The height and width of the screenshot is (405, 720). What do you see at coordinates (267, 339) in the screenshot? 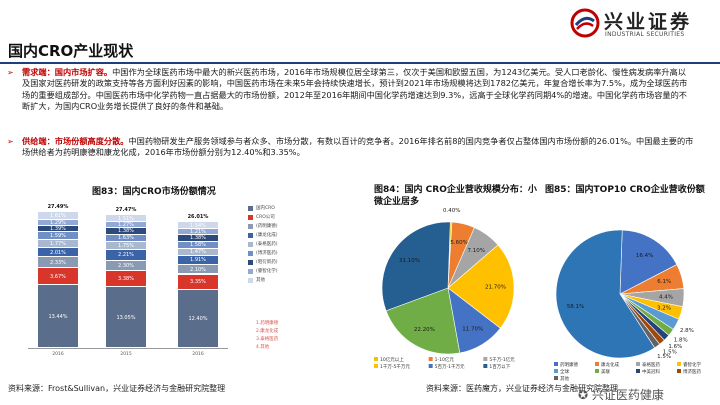
I see `legend-note: 3.泰格医药` at bounding box center [267, 339].